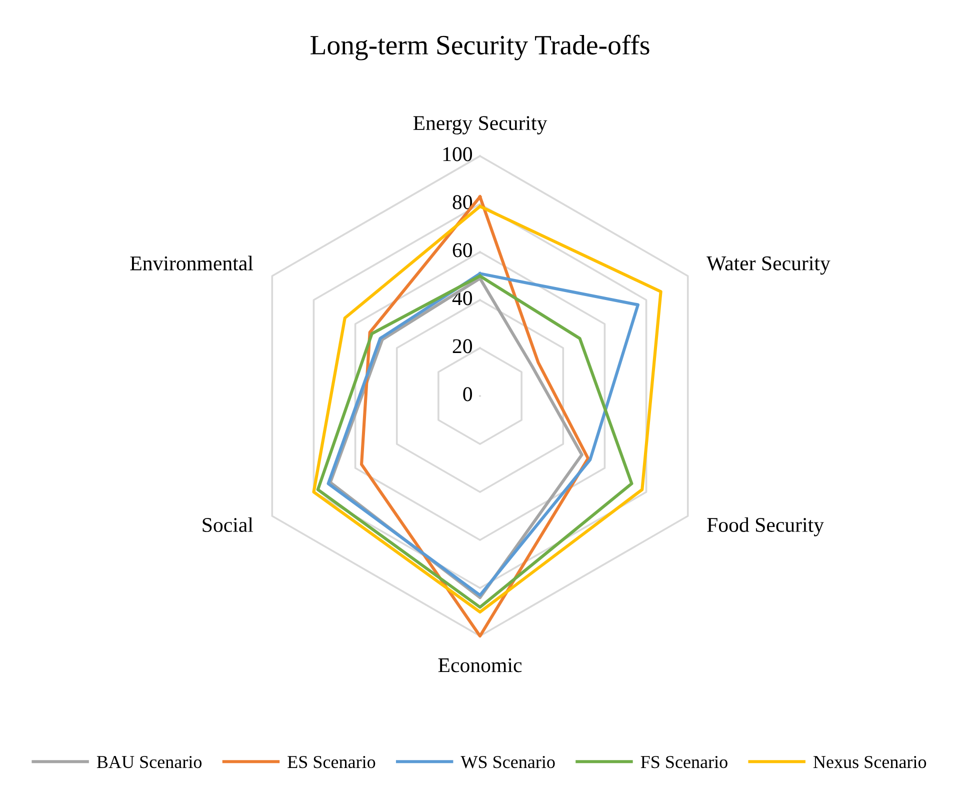 The height and width of the screenshot is (792, 960). Describe the element at coordinates (765, 526) in the screenshot. I see `spoke-label: Food Security` at that location.